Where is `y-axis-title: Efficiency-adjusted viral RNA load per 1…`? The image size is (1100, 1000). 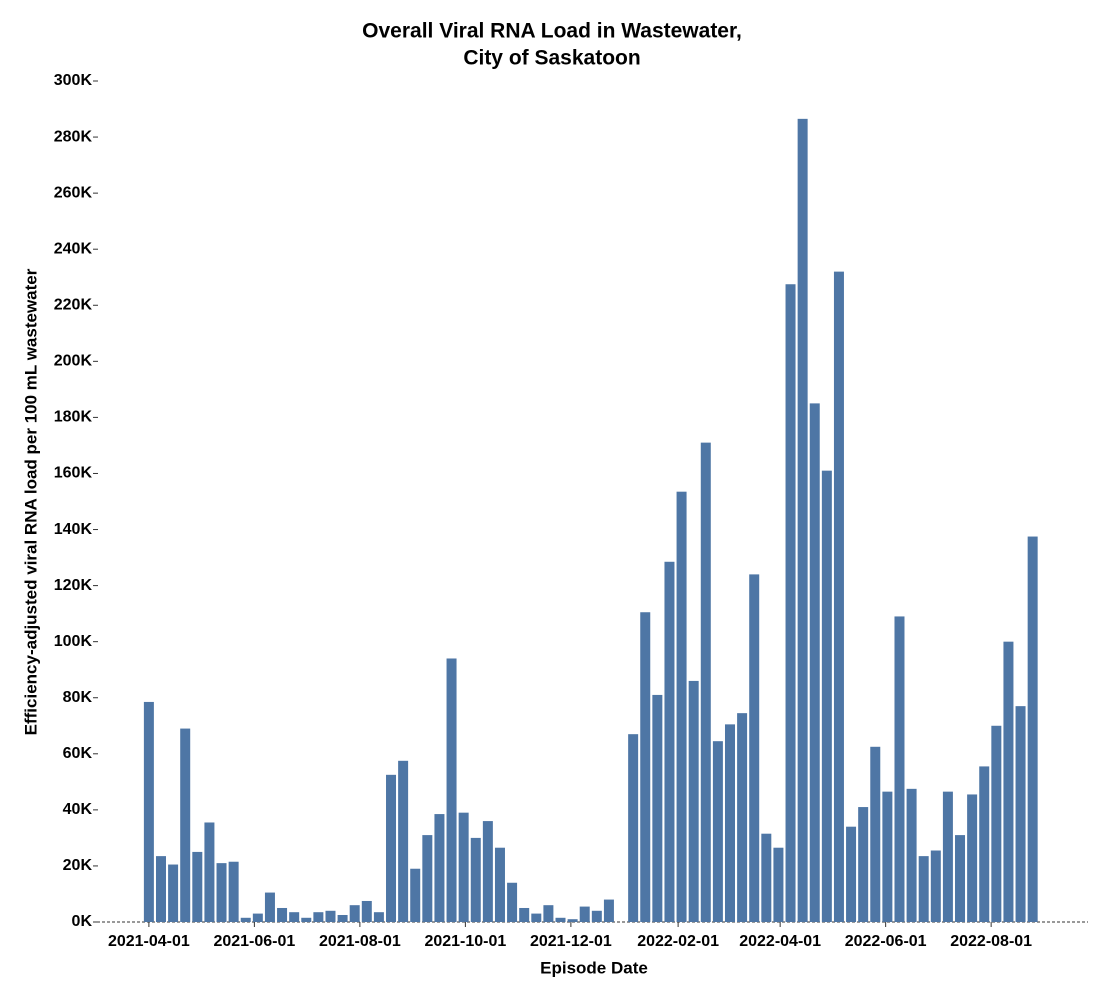
y-axis-title: Efficiency-adjusted viral RNA load per 1… is located at coordinates (30, 501).